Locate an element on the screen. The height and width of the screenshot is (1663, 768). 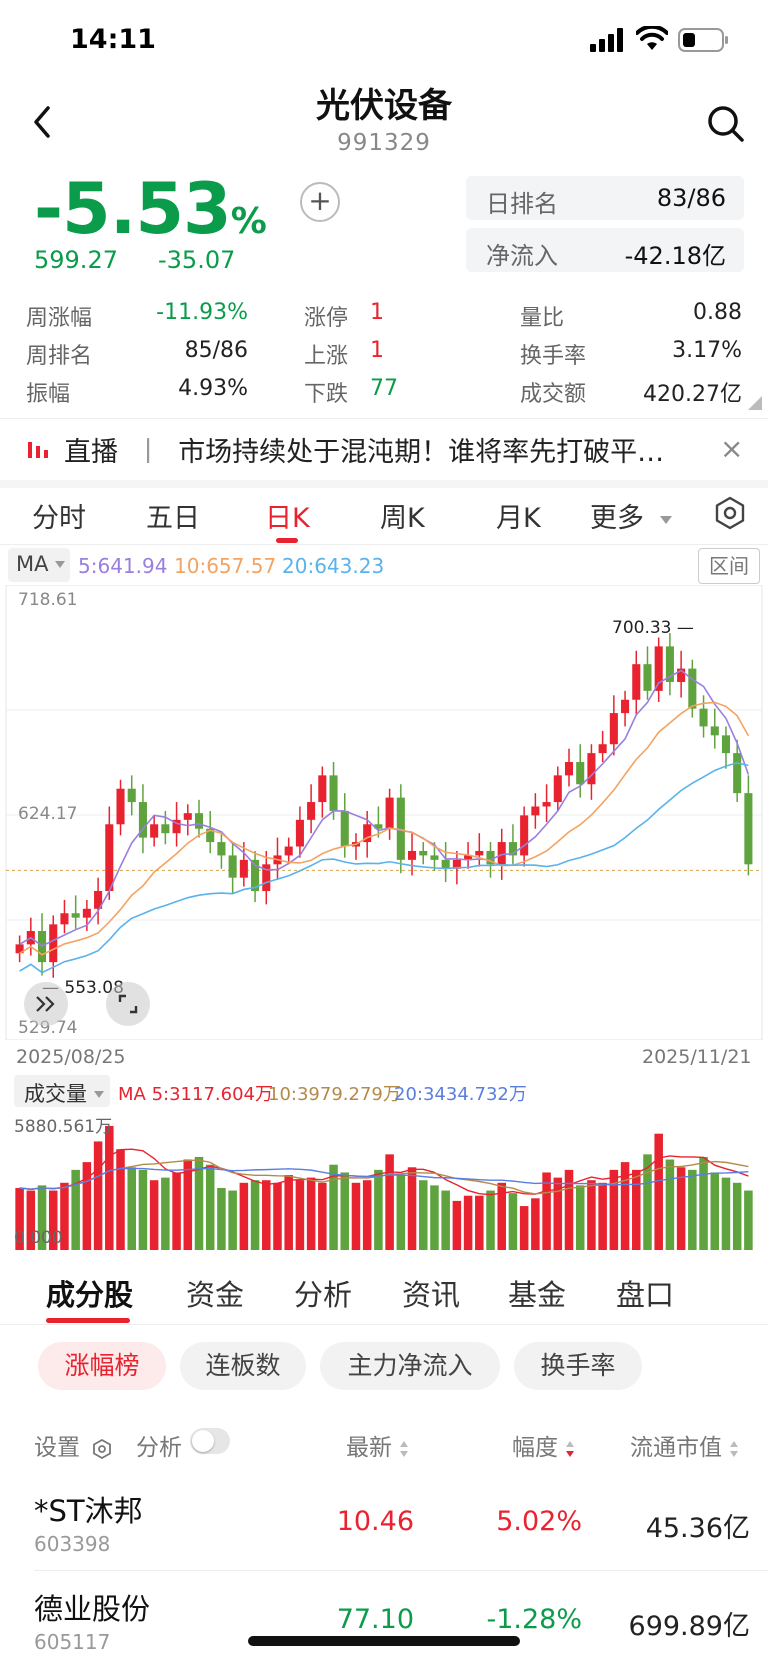
price-change: -35.07 is located at coordinates (197, 260).